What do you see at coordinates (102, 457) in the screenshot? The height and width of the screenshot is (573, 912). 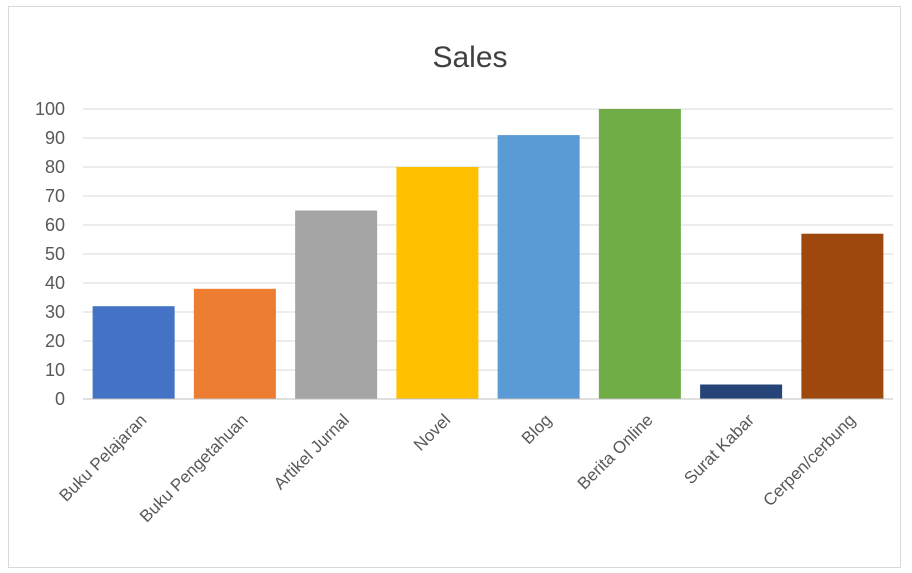 I see `x-category-label: Buku Pelajaran` at bounding box center [102, 457].